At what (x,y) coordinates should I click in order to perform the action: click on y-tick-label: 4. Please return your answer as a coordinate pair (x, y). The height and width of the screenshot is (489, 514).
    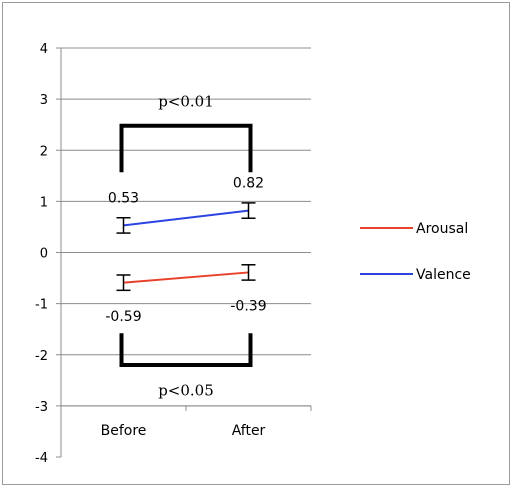
    Looking at the image, I should click on (44, 49).